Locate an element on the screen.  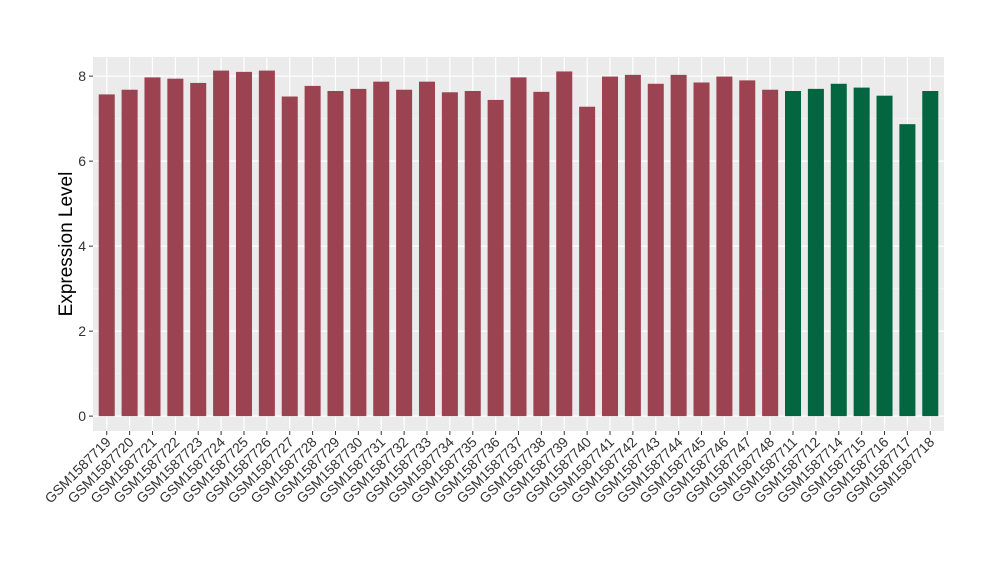
bar-GSM1587711 is located at coordinates (793, 254).